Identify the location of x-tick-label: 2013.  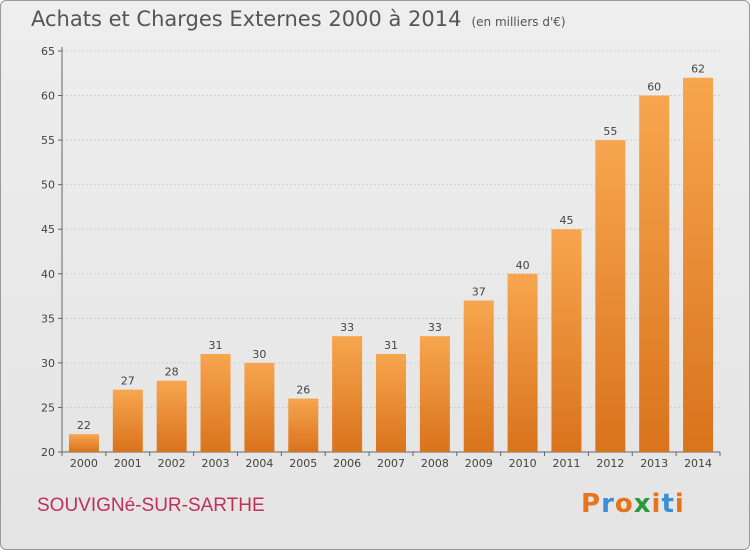
(654, 463).